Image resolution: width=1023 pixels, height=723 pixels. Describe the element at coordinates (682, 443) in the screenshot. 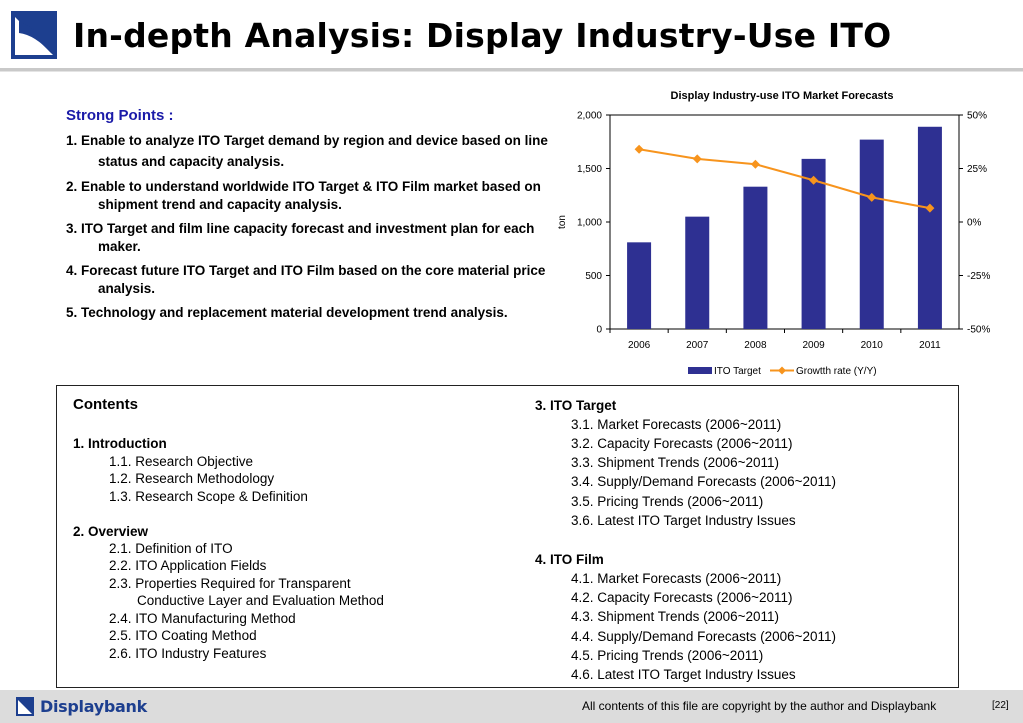

I see `toc-item: 3.2. Capacity Forecasts (2006~2011)` at that location.